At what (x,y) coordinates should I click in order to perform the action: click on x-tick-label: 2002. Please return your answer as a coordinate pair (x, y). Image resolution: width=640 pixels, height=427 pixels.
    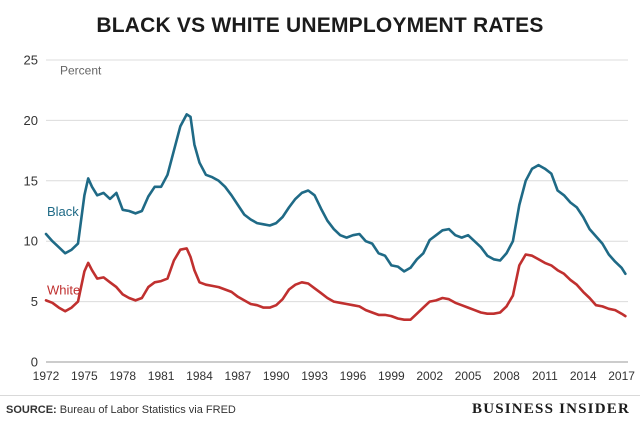
    Looking at the image, I should click on (429, 376).